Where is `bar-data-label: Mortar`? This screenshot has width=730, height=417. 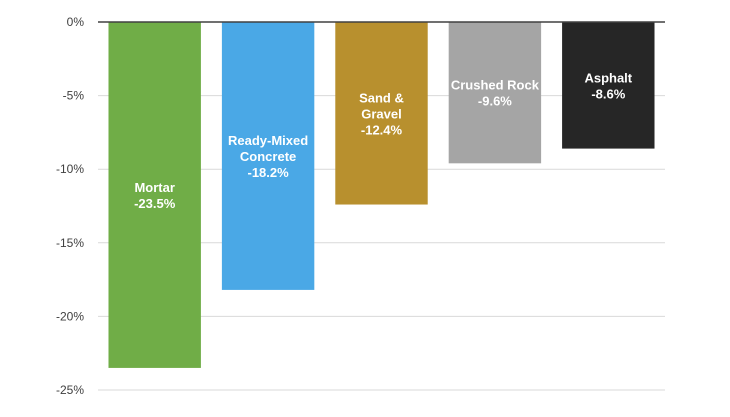 bar-data-label: Mortar is located at coordinates (154, 187).